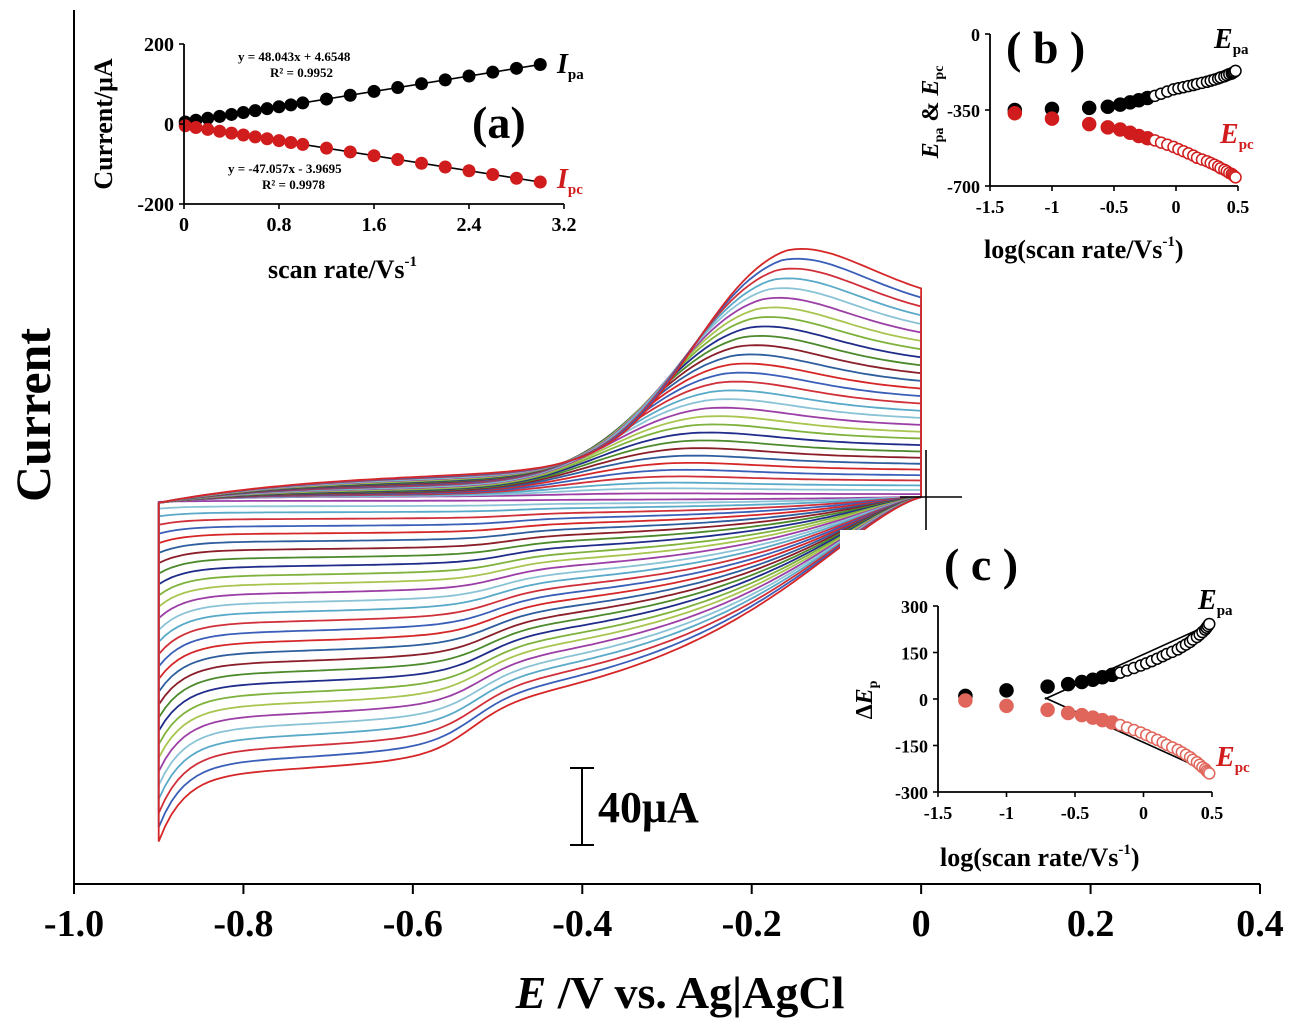 The width and height of the screenshot is (1302, 1019). What do you see at coordinates (1045, 47) in the screenshot?
I see `inset-b-label: ( b )` at bounding box center [1045, 47].